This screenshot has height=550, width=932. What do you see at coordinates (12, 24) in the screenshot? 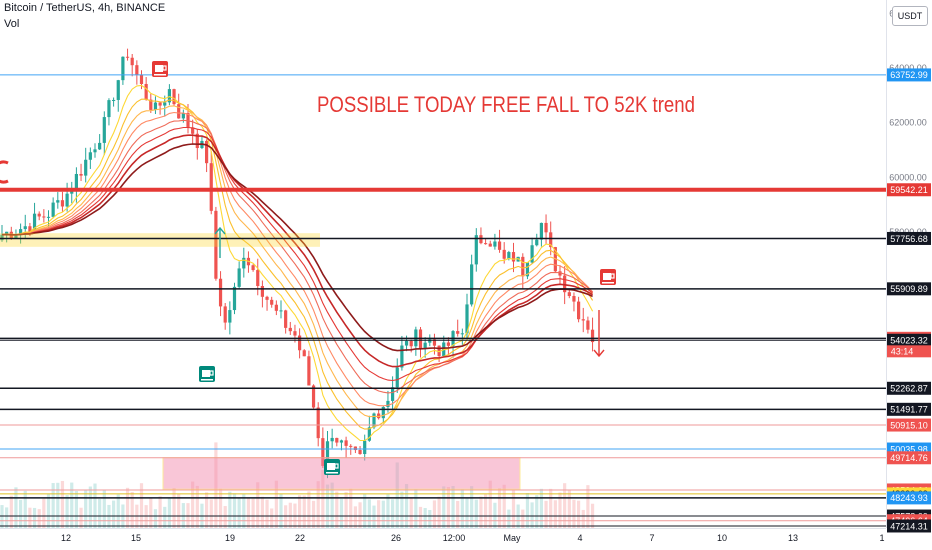
I see `volume-indicator-label: Vol` at bounding box center [12, 24].